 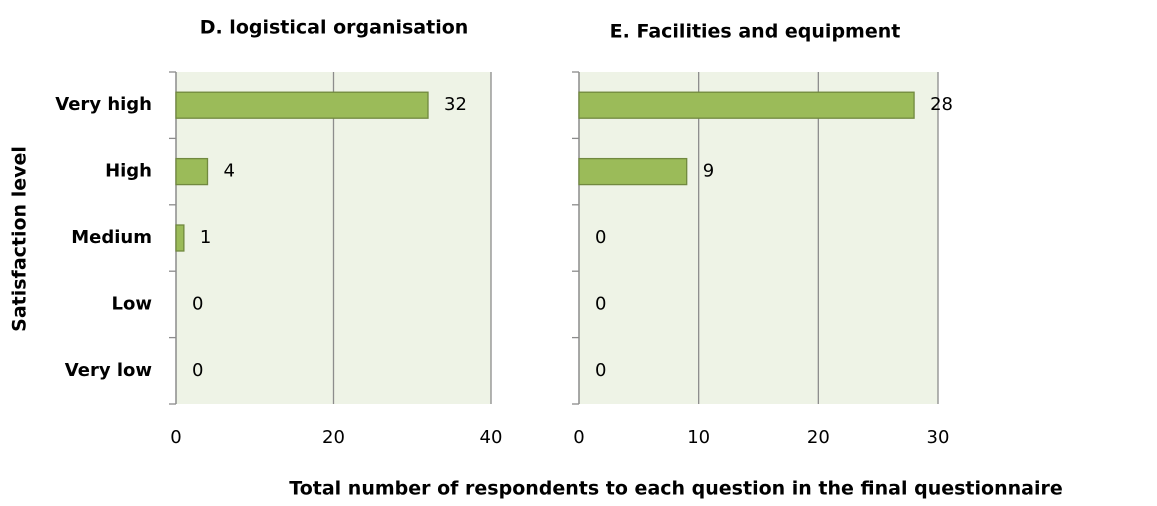 I want to click on data-label: 1, so click(x=205, y=237).